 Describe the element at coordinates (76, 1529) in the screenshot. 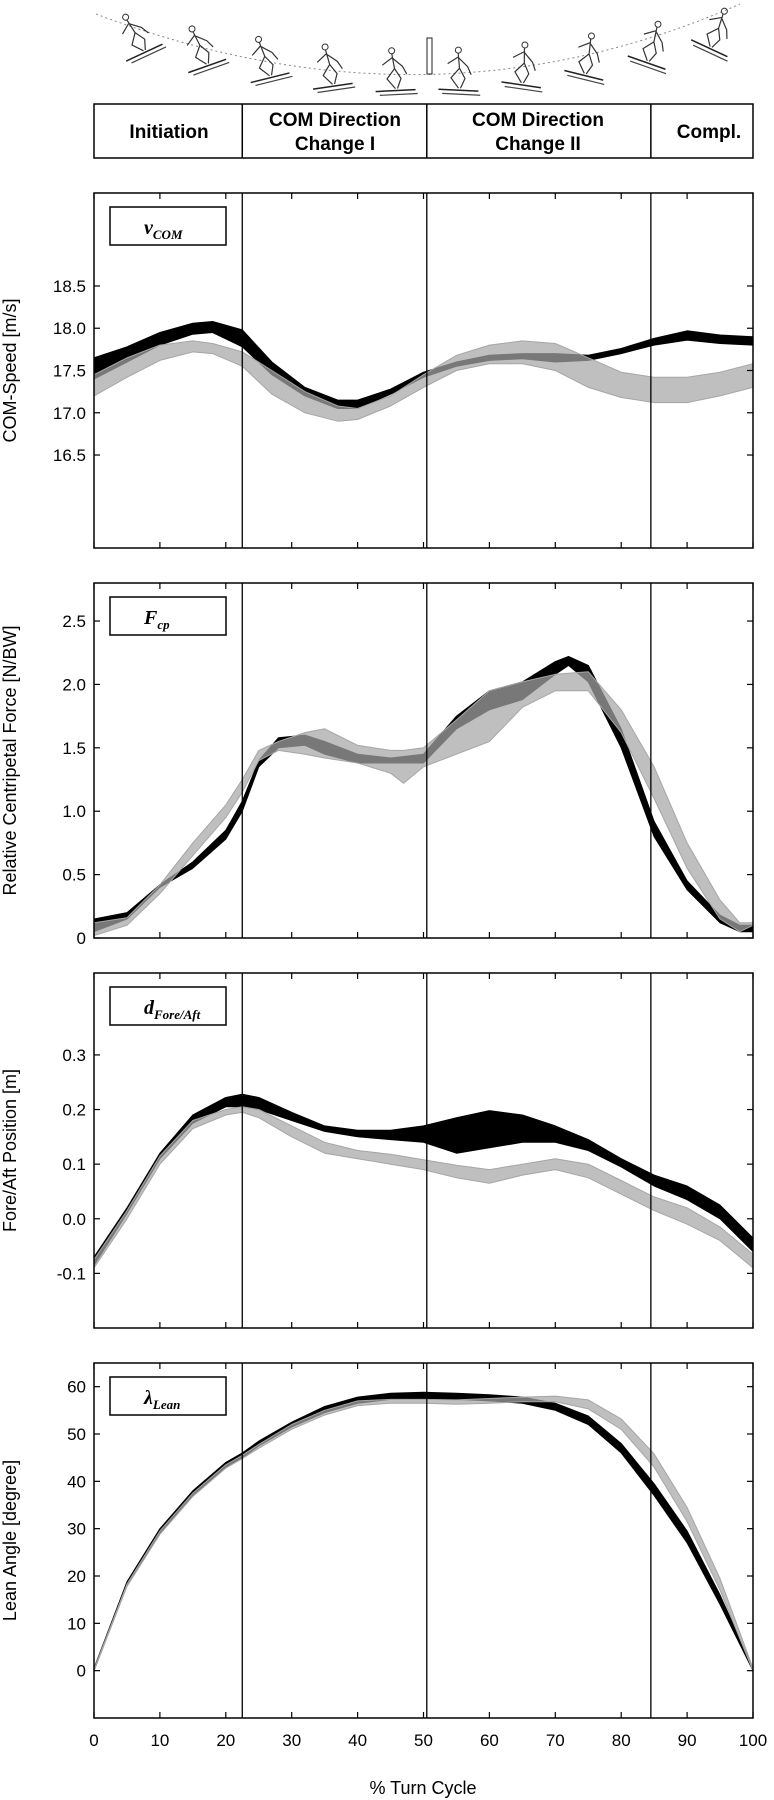

I see `y-tick-label: 30` at that location.